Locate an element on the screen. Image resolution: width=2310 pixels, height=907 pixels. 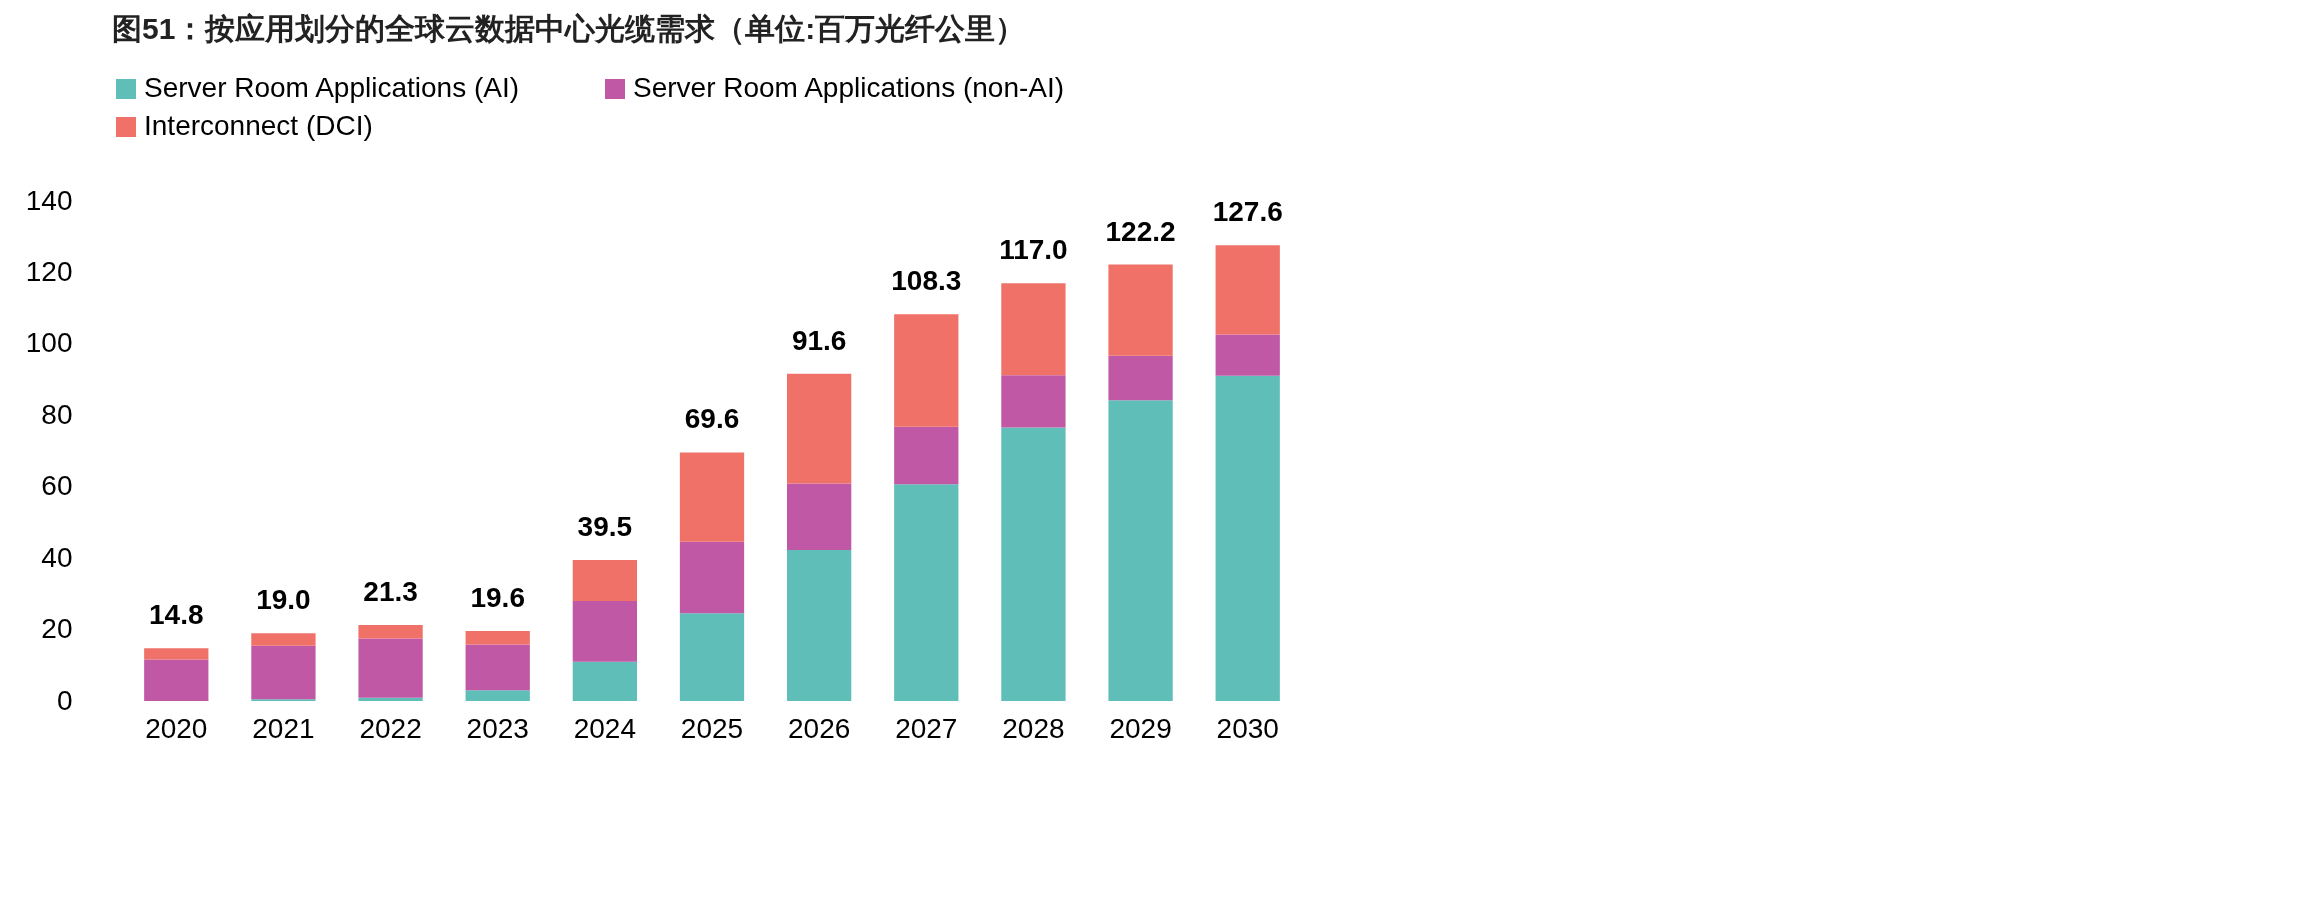
total-label: 91.6 is located at coordinates (819, 340).